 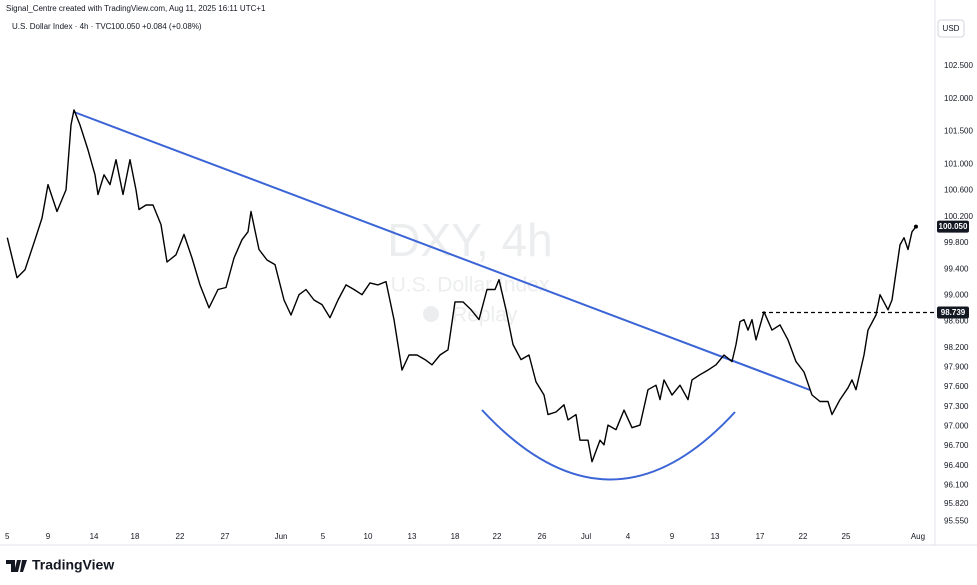 I want to click on y-tick-label: 98.200, so click(x=956, y=347).